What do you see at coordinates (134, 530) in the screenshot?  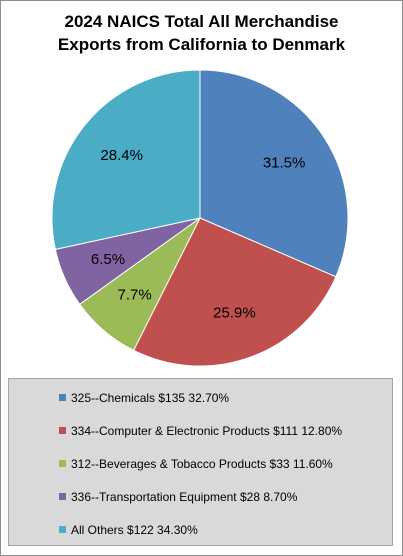 I see `legend-label-all-others: All Others $122 34.30%` at bounding box center [134, 530].